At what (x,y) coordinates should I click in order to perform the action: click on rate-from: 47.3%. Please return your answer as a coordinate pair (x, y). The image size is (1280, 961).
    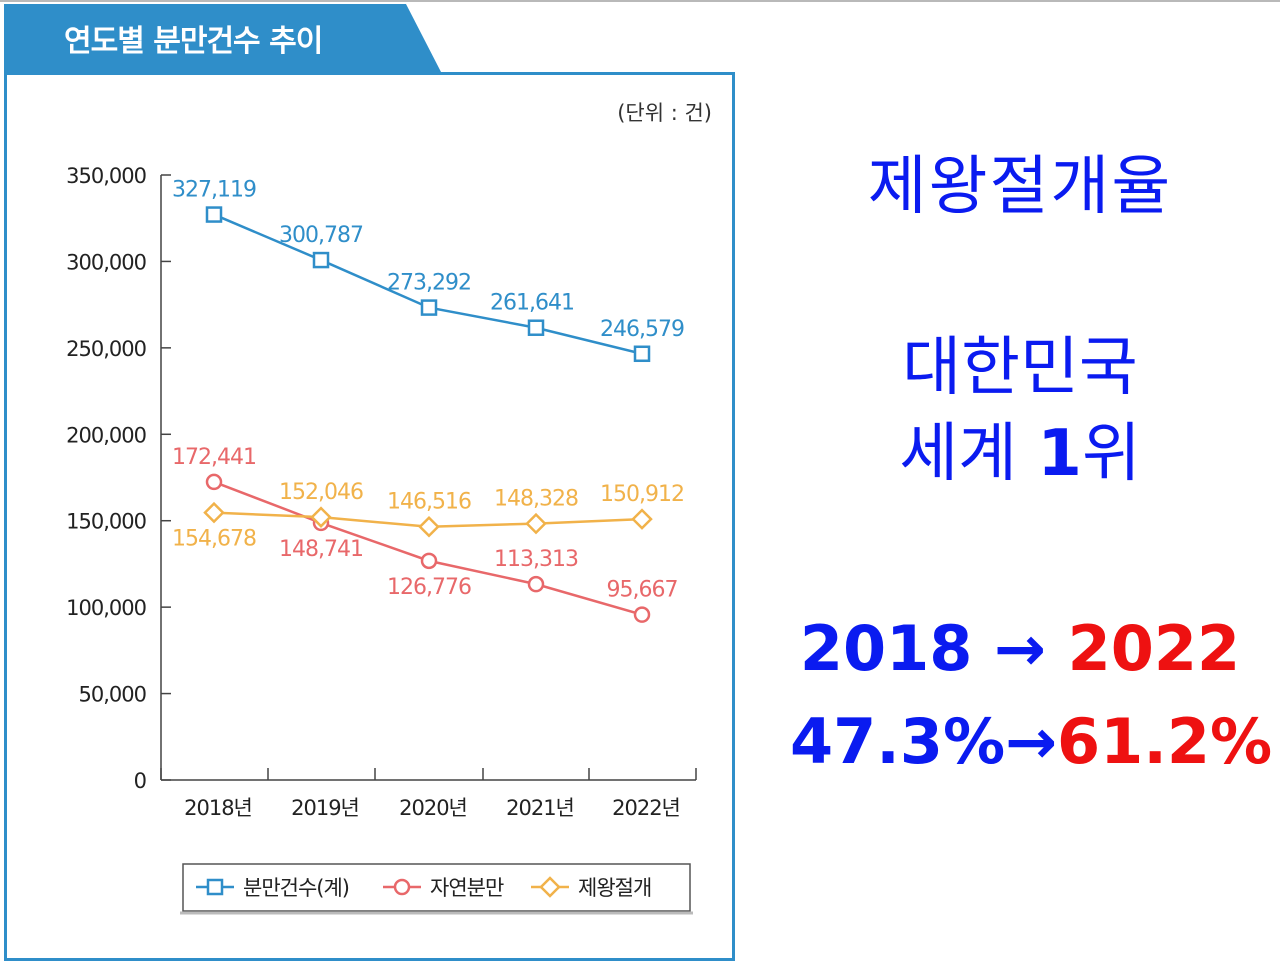
    Looking at the image, I should click on (898, 741).